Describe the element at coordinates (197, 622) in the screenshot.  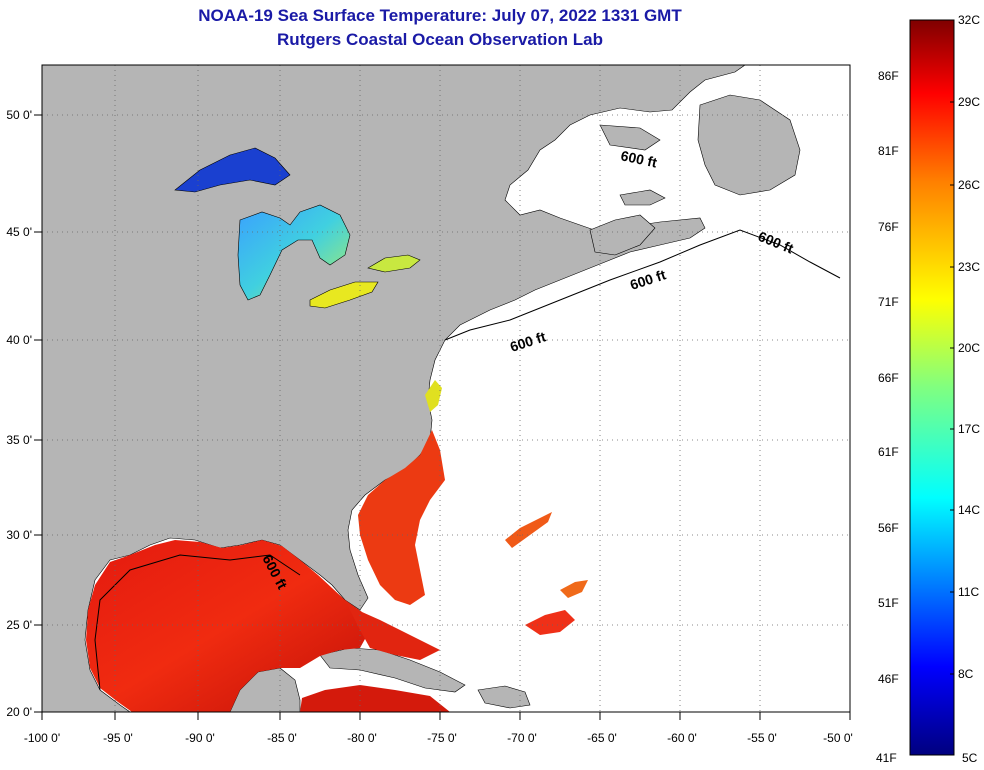
I see `isobath-contour-gulf` at that location.